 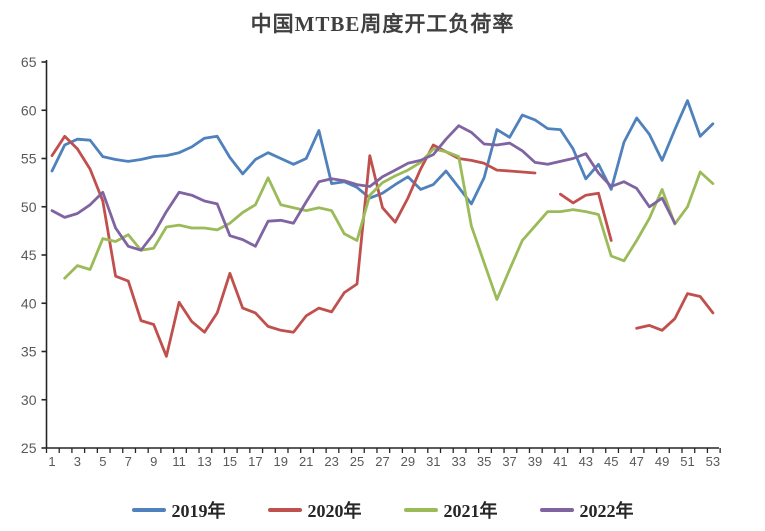 I want to click on svg-text: 1, so click(x=51, y=461).